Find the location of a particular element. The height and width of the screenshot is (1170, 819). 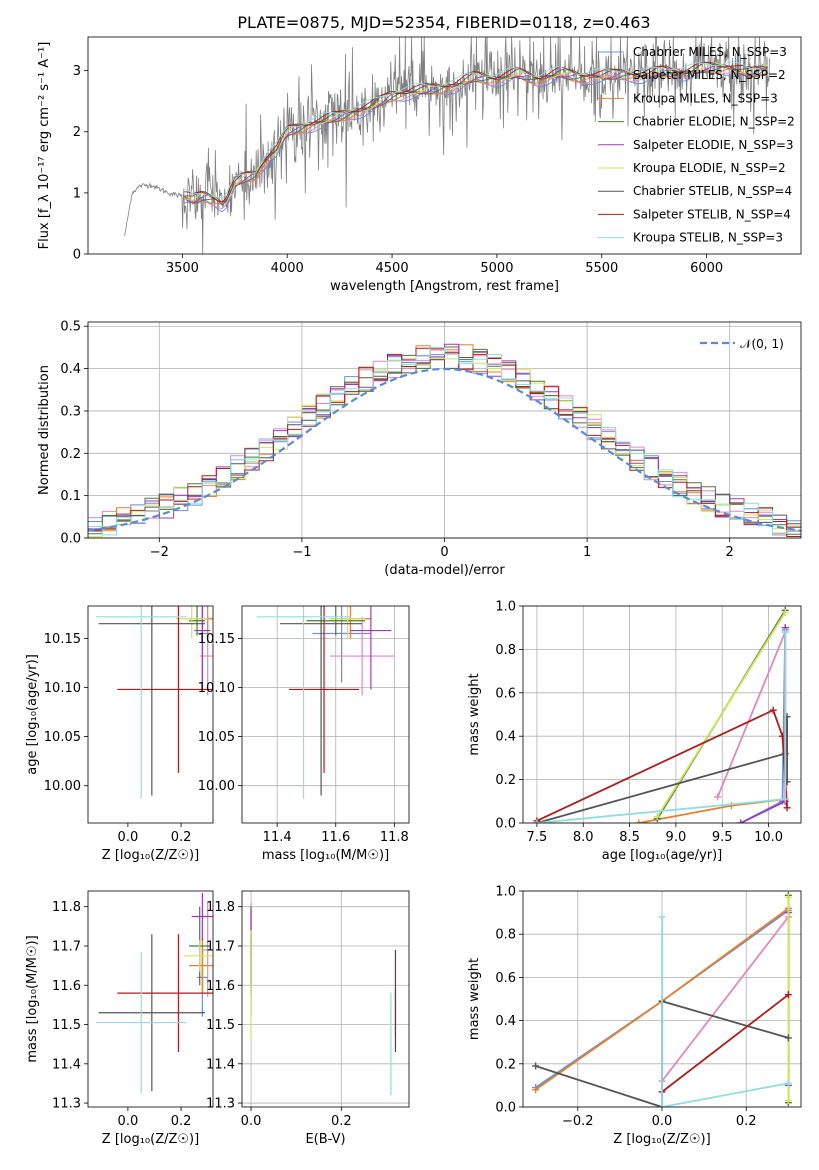

x-tick-label: 9.5 is located at coordinates (722, 837).